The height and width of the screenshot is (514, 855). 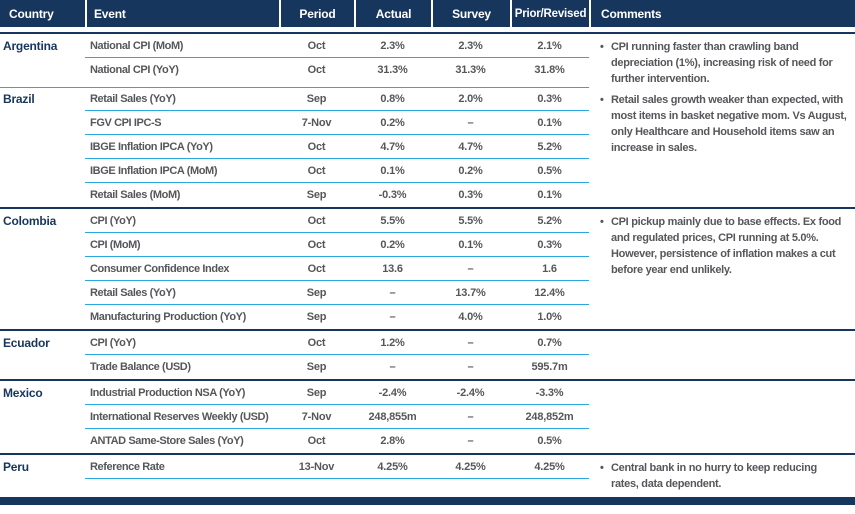 What do you see at coordinates (182, 13) in the screenshot?
I see `column-header-event: Event` at bounding box center [182, 13].